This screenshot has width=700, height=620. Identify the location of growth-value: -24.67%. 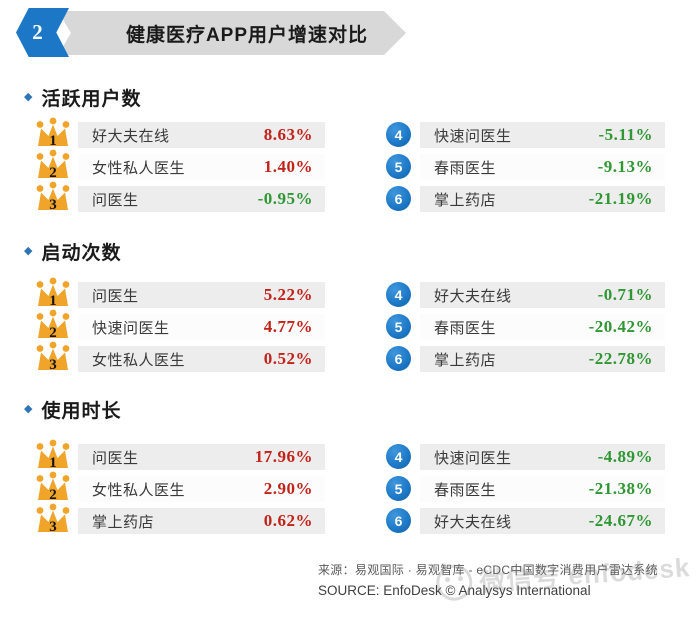
(620, 520).